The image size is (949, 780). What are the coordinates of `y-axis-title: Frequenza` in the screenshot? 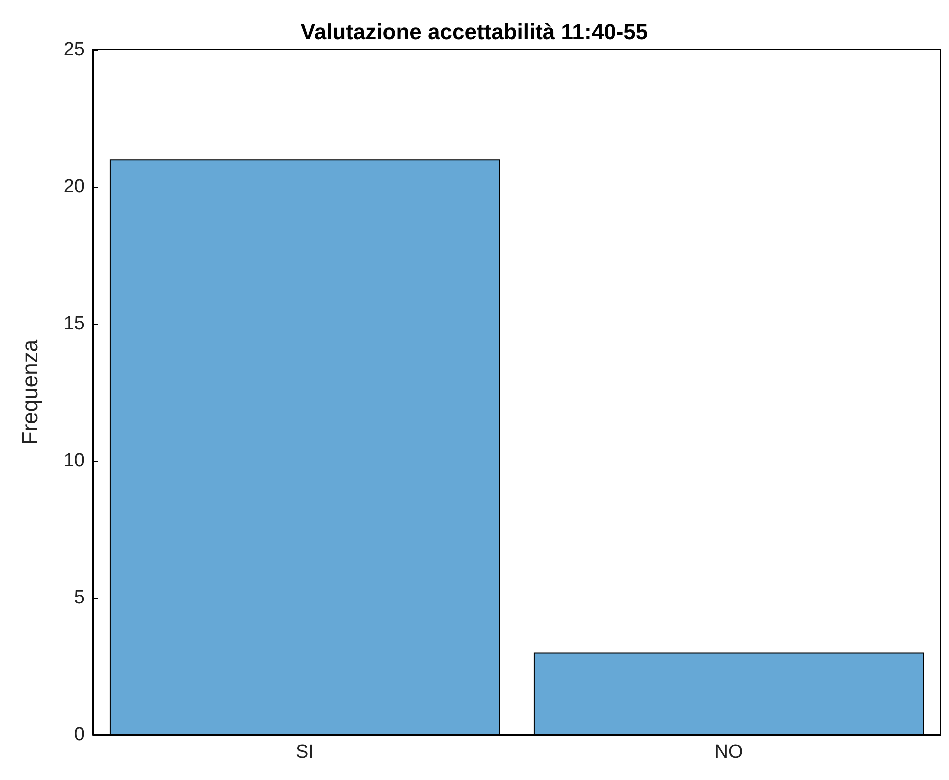 It's located at (30, 392).